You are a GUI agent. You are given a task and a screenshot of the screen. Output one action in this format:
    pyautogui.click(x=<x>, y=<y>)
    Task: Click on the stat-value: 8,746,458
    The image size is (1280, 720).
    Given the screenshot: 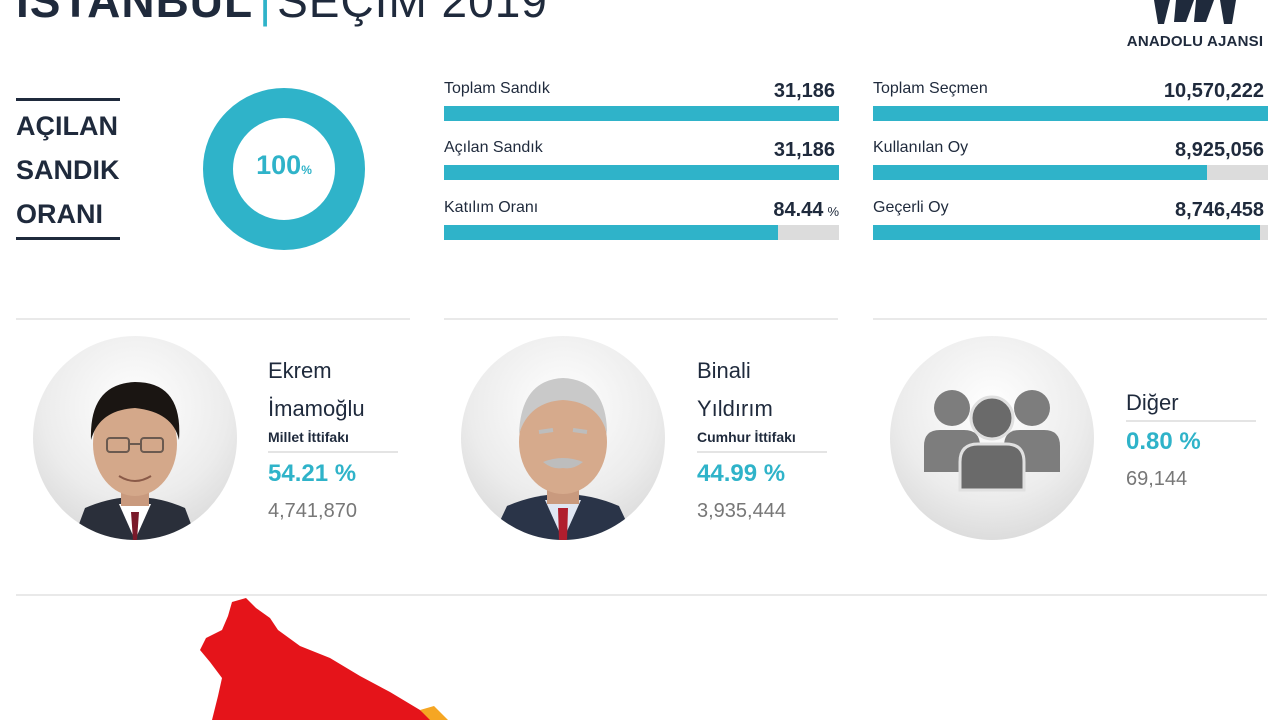 What is the action you would take?
    pyautogui.click(x=1219, y=210)
    